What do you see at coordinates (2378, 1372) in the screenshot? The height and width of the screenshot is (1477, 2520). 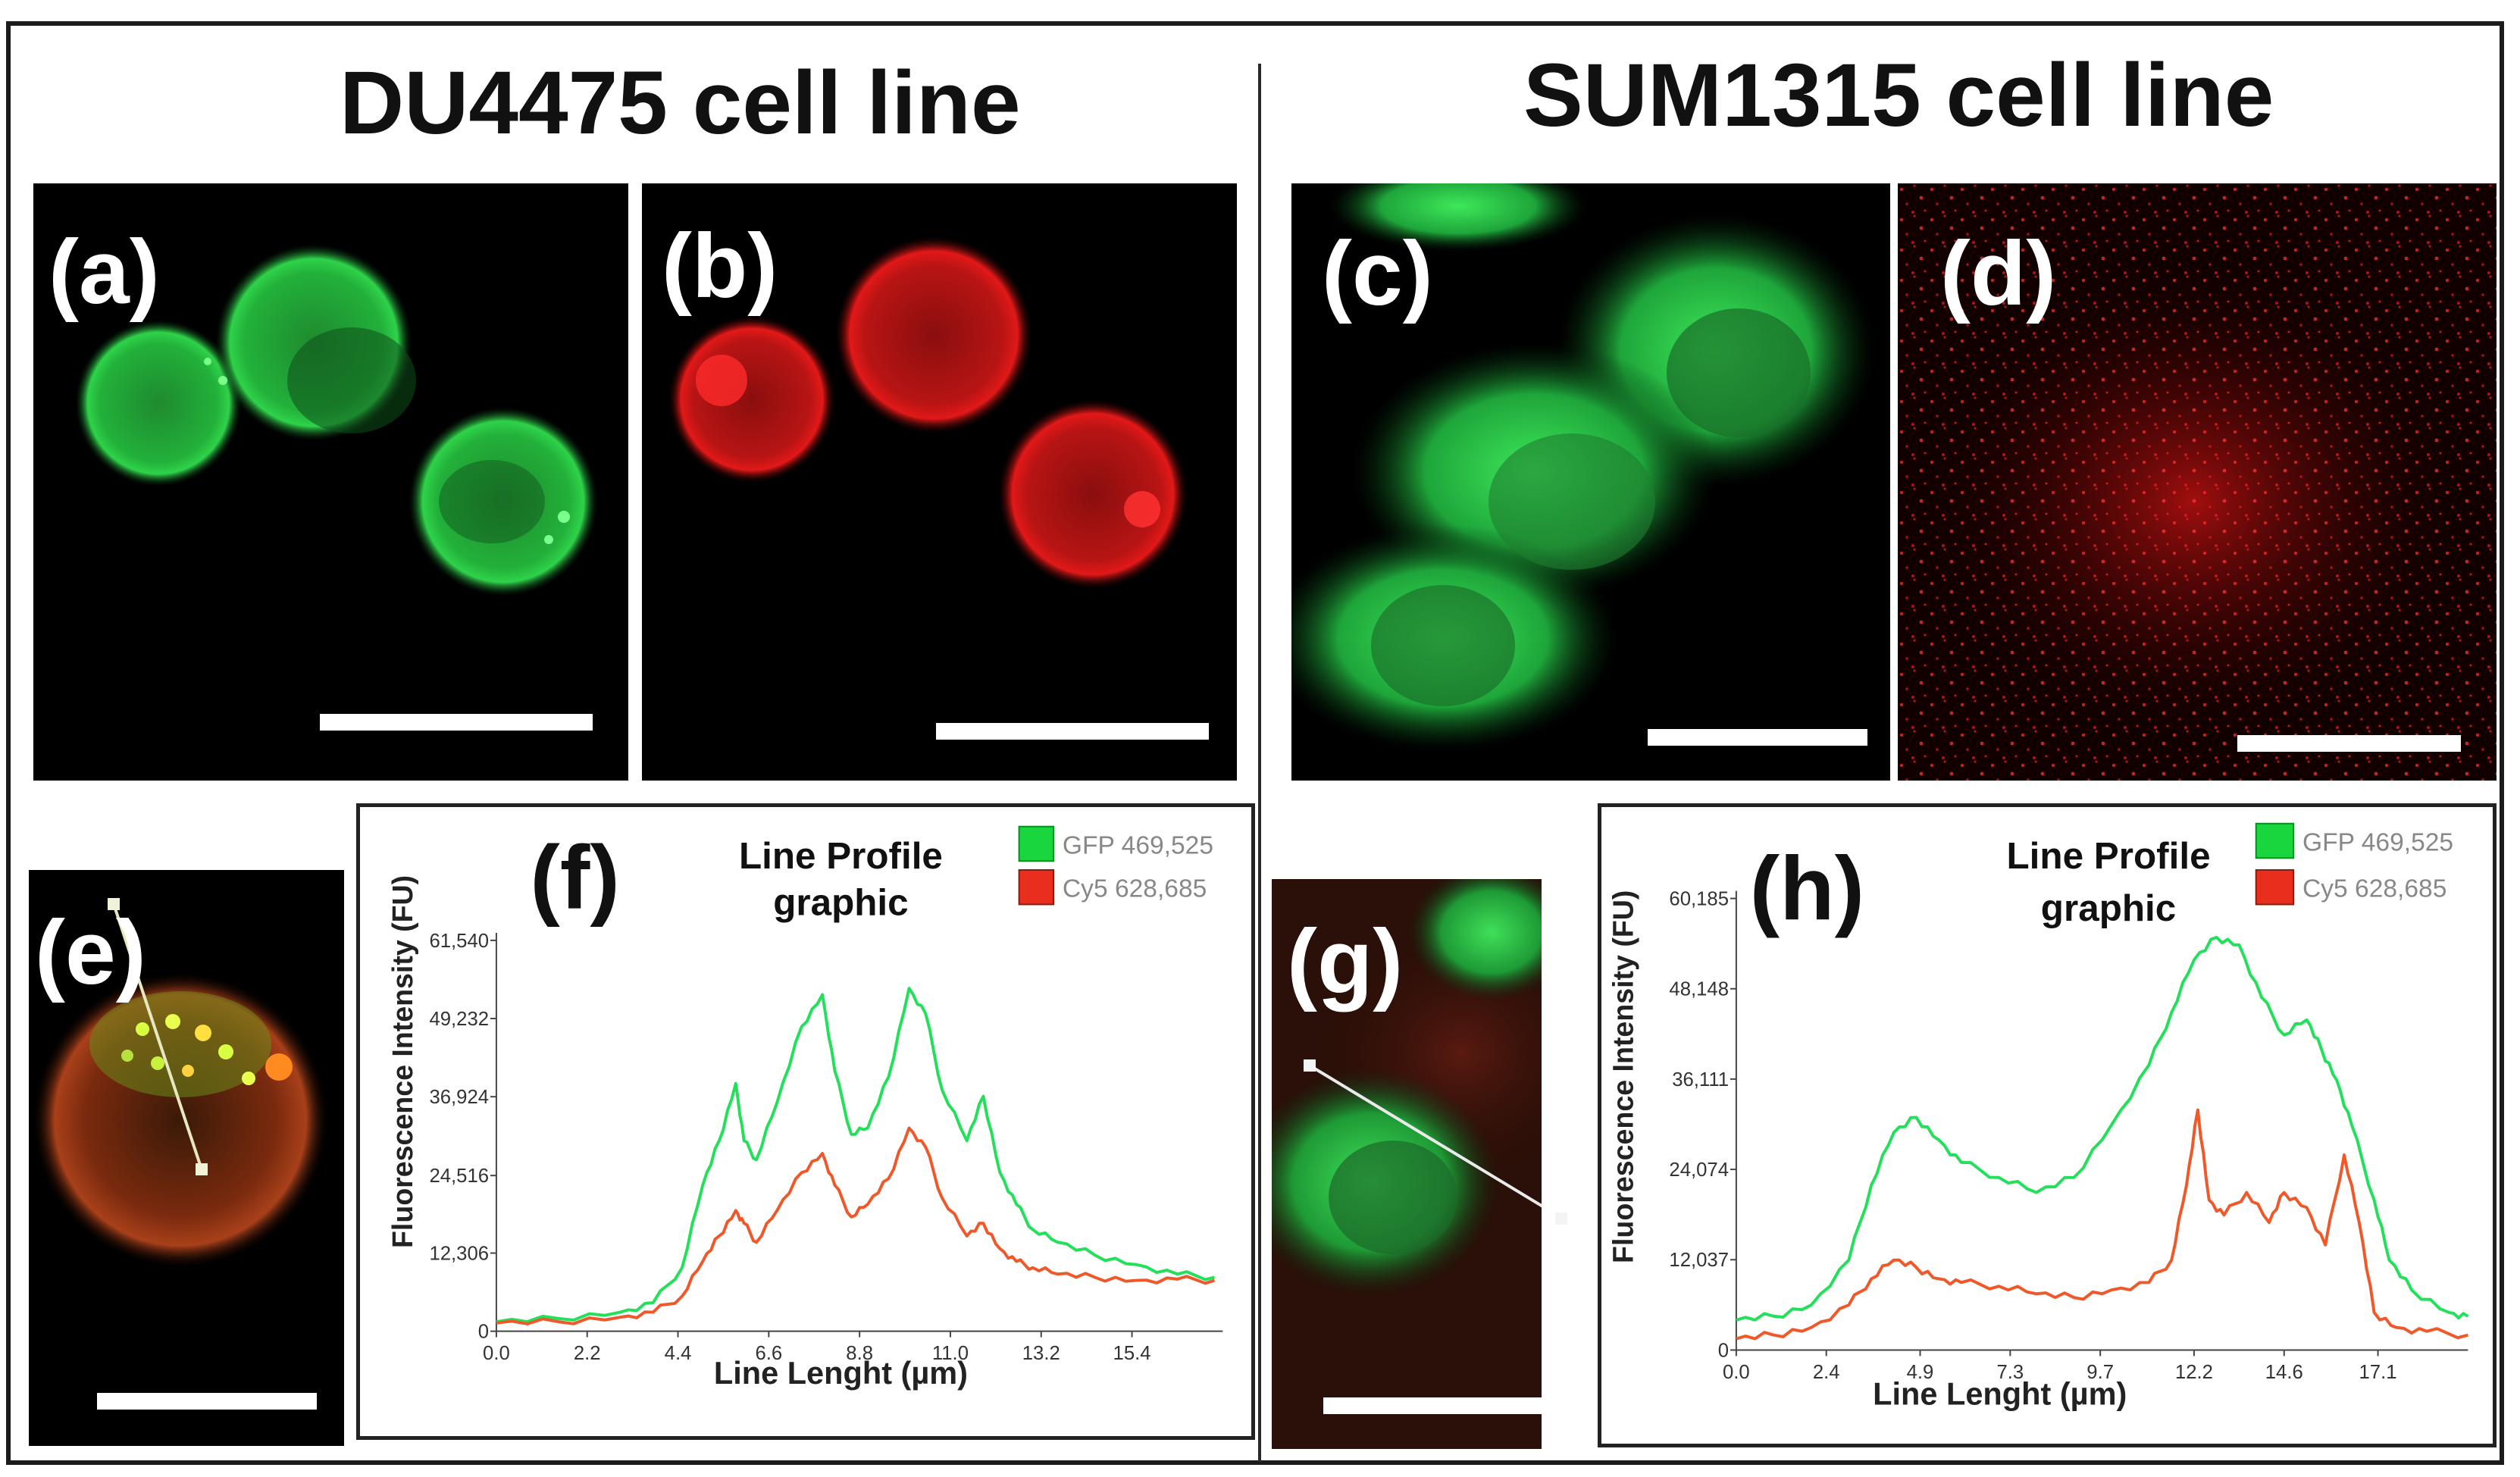 I see `chart-h-x-tick-label: 17.1` at bounding box center [2378, 1372].